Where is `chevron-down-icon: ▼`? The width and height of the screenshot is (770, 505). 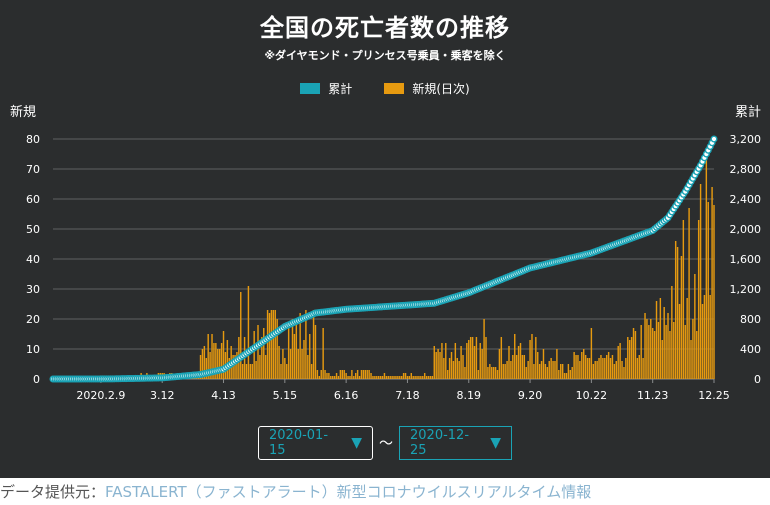
chevron-down-icon: ▼ is located at coordinates (356, 443).